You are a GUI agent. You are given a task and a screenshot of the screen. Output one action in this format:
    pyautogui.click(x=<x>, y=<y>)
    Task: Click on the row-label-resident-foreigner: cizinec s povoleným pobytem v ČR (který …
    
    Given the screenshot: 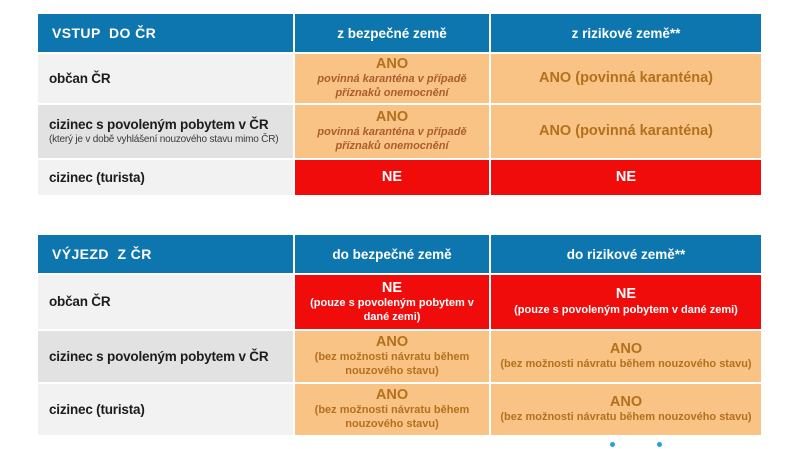 What is the action you would take?
    pyautogui.click(x=165, y=131)
    